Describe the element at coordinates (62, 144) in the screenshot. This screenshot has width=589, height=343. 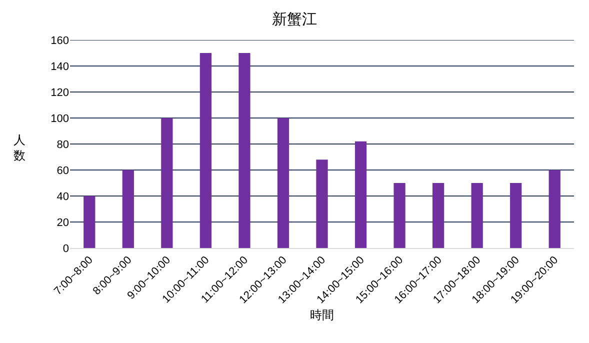
I see `y-tick-label: 80` at that location.